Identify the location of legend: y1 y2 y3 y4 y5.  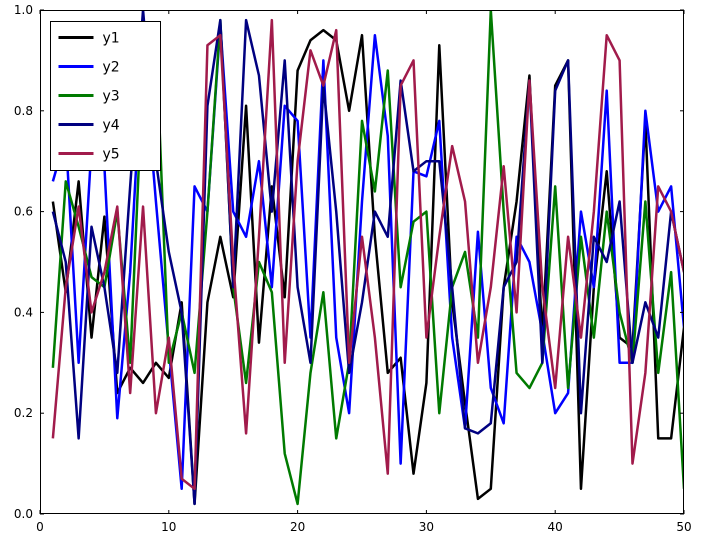
(105, 96).